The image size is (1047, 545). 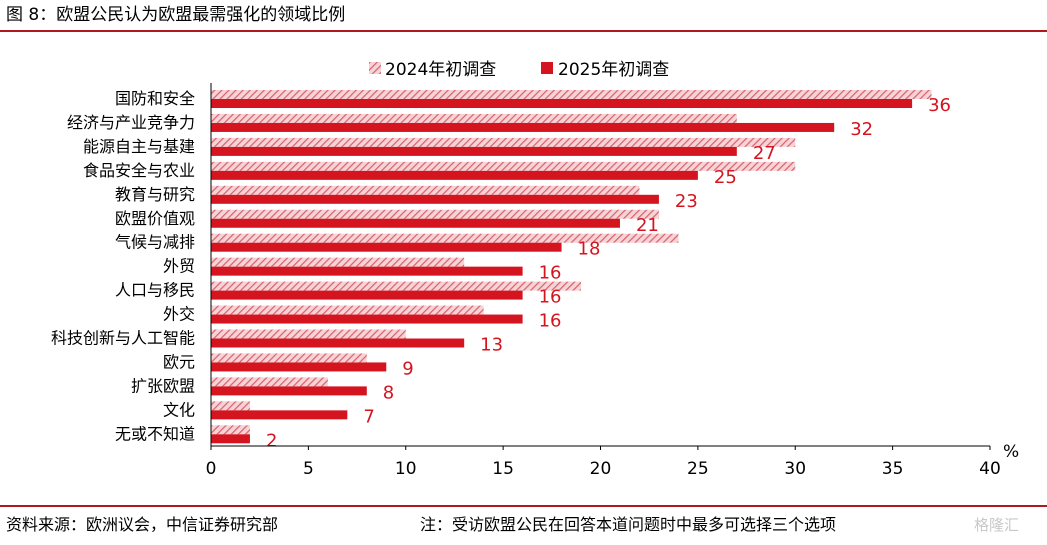 I want to click on footer-rule, so click(x=523, y=506).